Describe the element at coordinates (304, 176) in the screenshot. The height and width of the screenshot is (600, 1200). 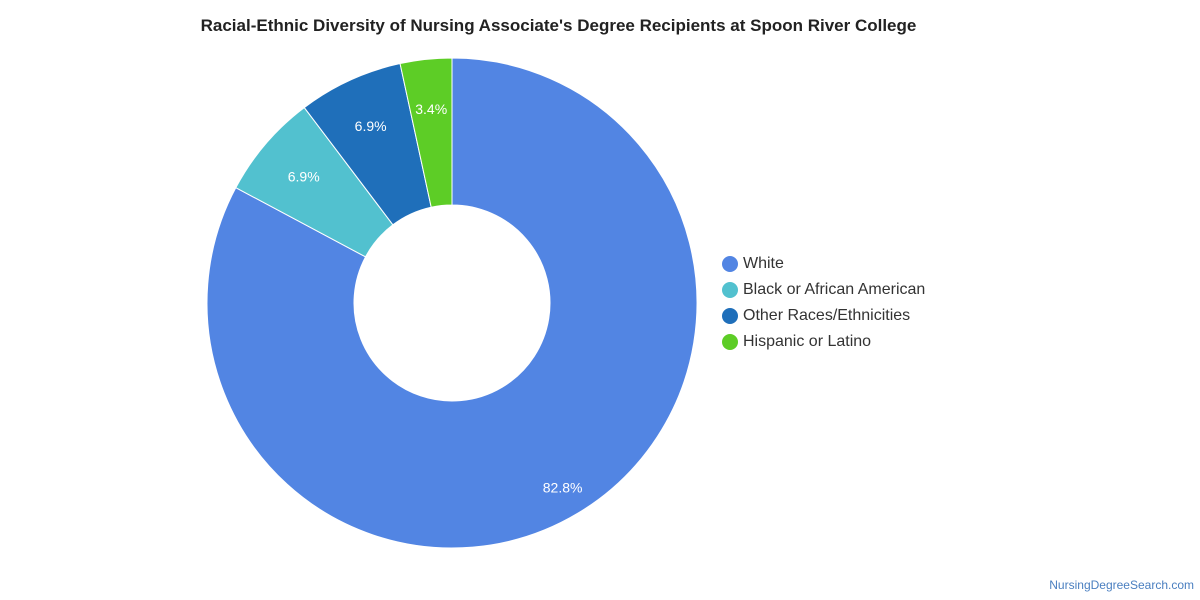
I see `data-label-black-or-african-american: 6.9%` at that location.